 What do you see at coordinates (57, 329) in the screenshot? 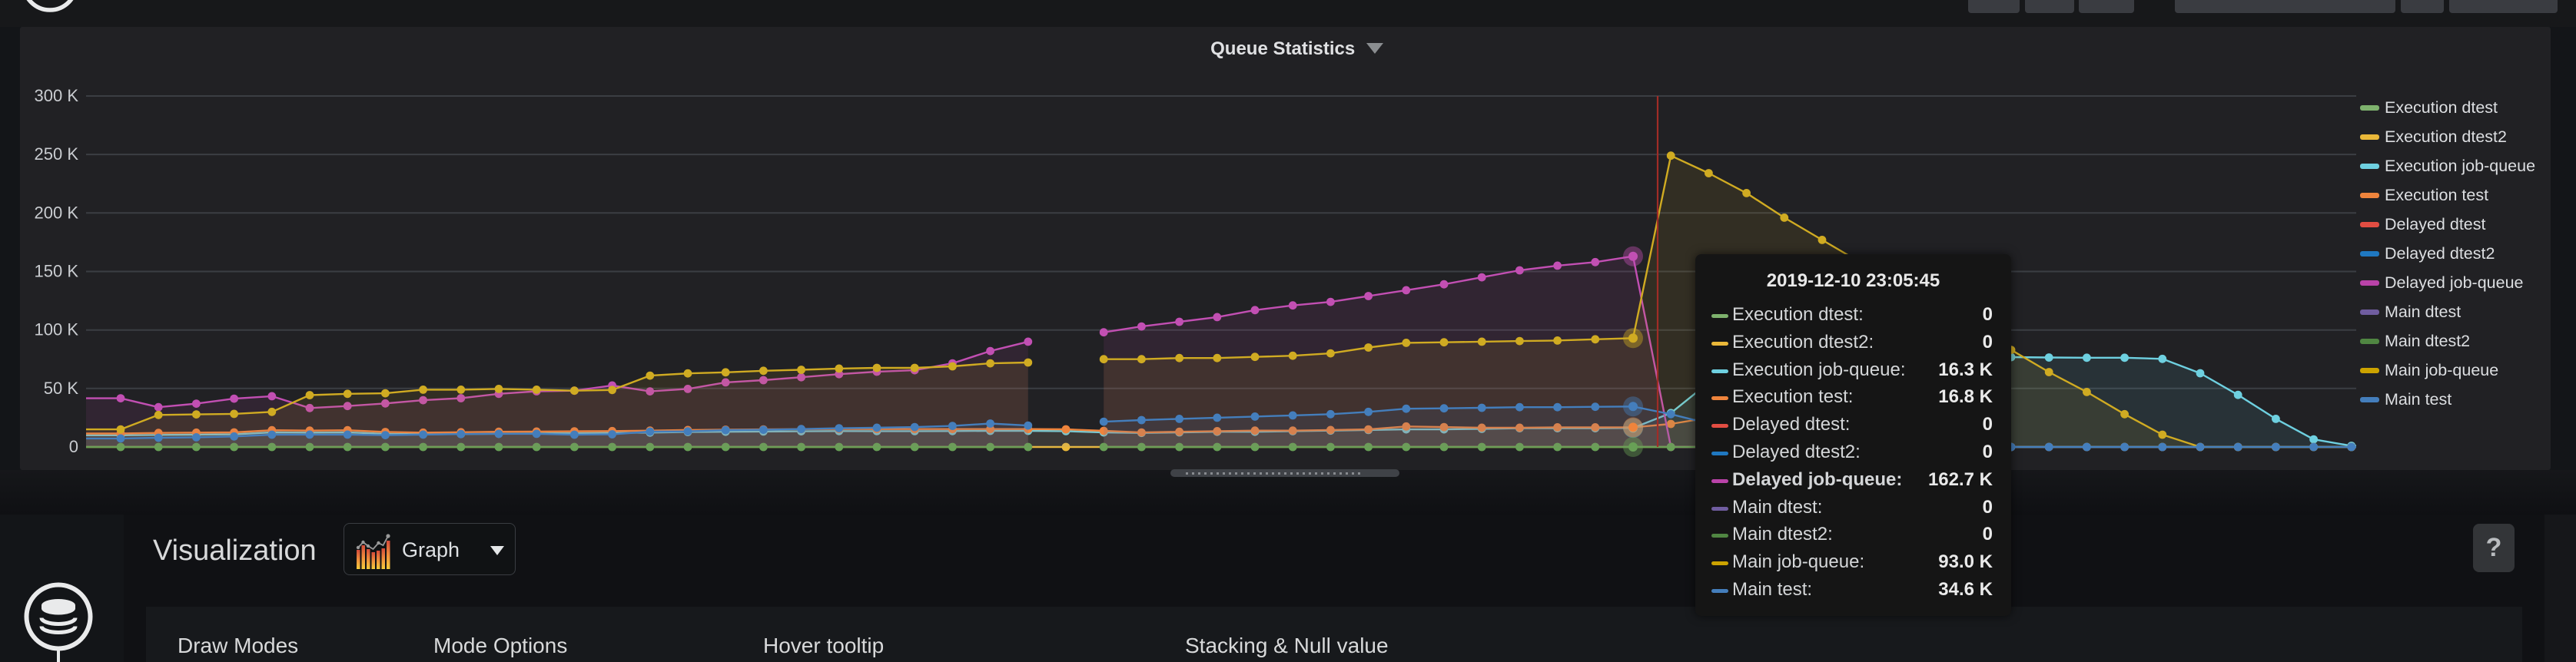
I see `svg-text: 100 K` at bounding box center [57, 329].